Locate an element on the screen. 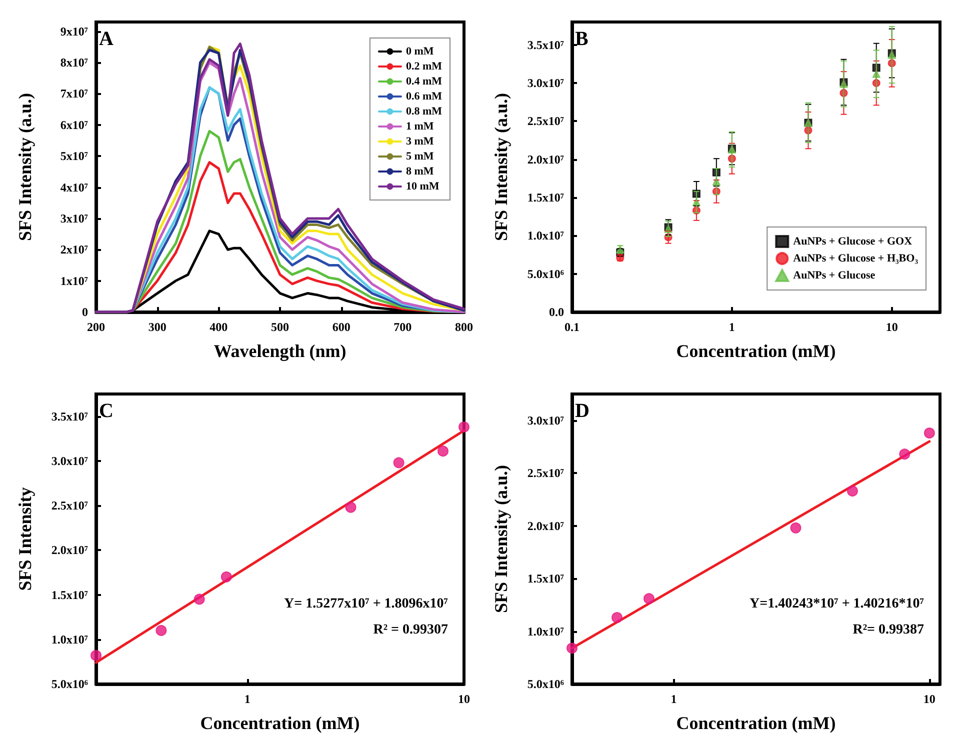 The width and height of the screenshot is (963, 749). y-tick-label: 5x10⁷ is located at coordinates (74, 156).